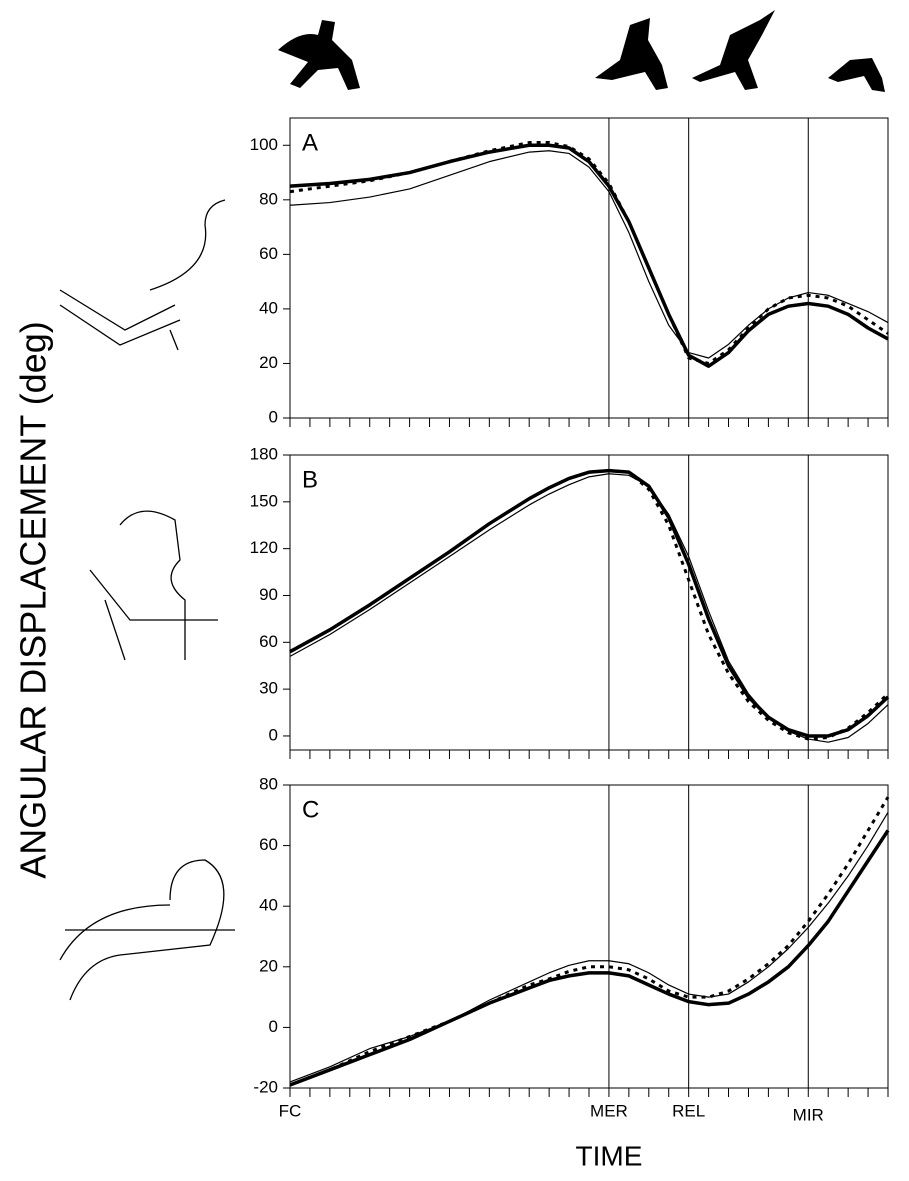  Describe the element at coordinates (265, 1086) in the screenshot. I see `y-tick-label: -20` at that location.